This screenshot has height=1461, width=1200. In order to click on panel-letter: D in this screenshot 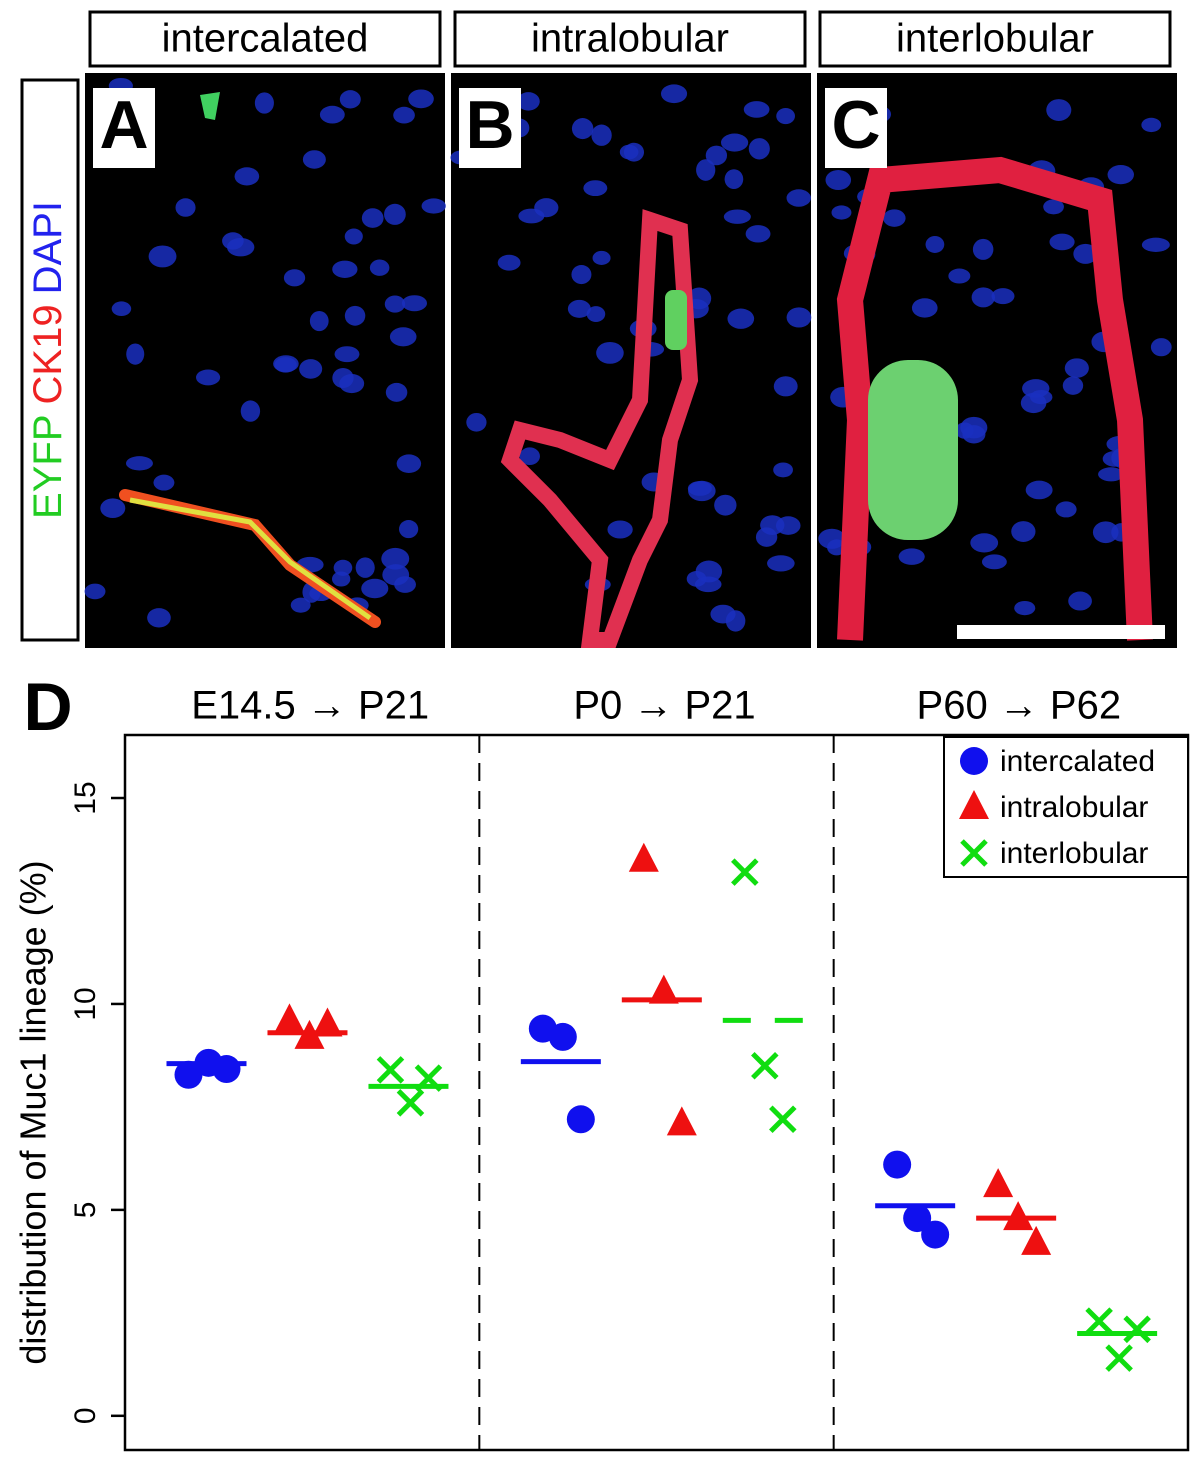, I will do `click(47, 707)`.